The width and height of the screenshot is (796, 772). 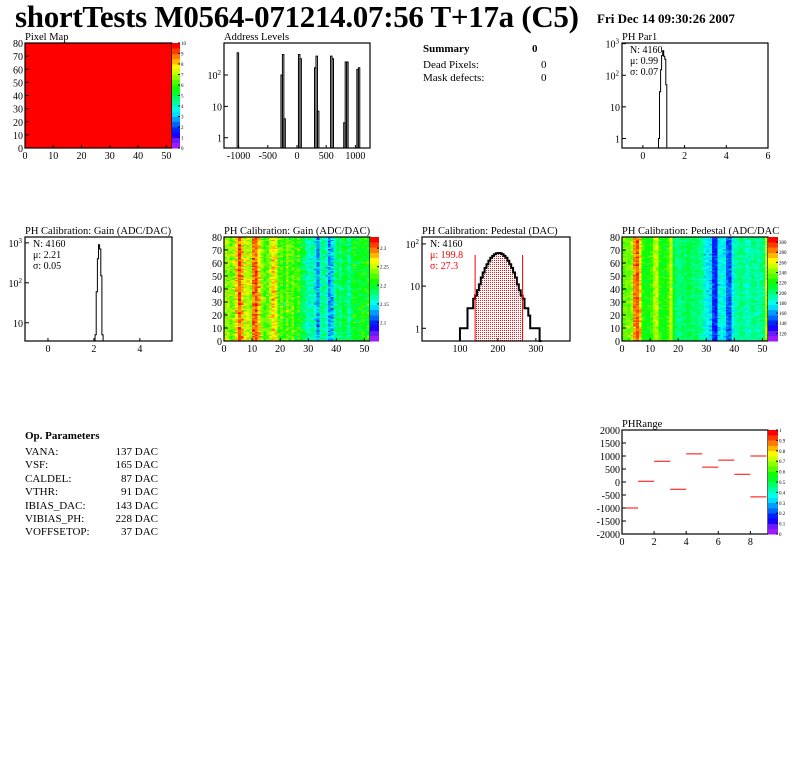 What do you see at coordinates (644, 72) in the screenshot?
I see `stats-line: σ: 0.07` at bounding box center [644, 72].